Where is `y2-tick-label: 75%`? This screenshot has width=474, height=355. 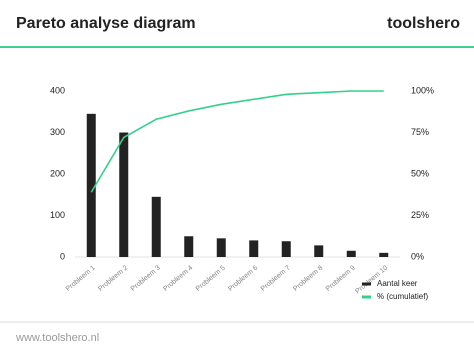 y2-tick-label: 75% is located at coordinates (420, 132).